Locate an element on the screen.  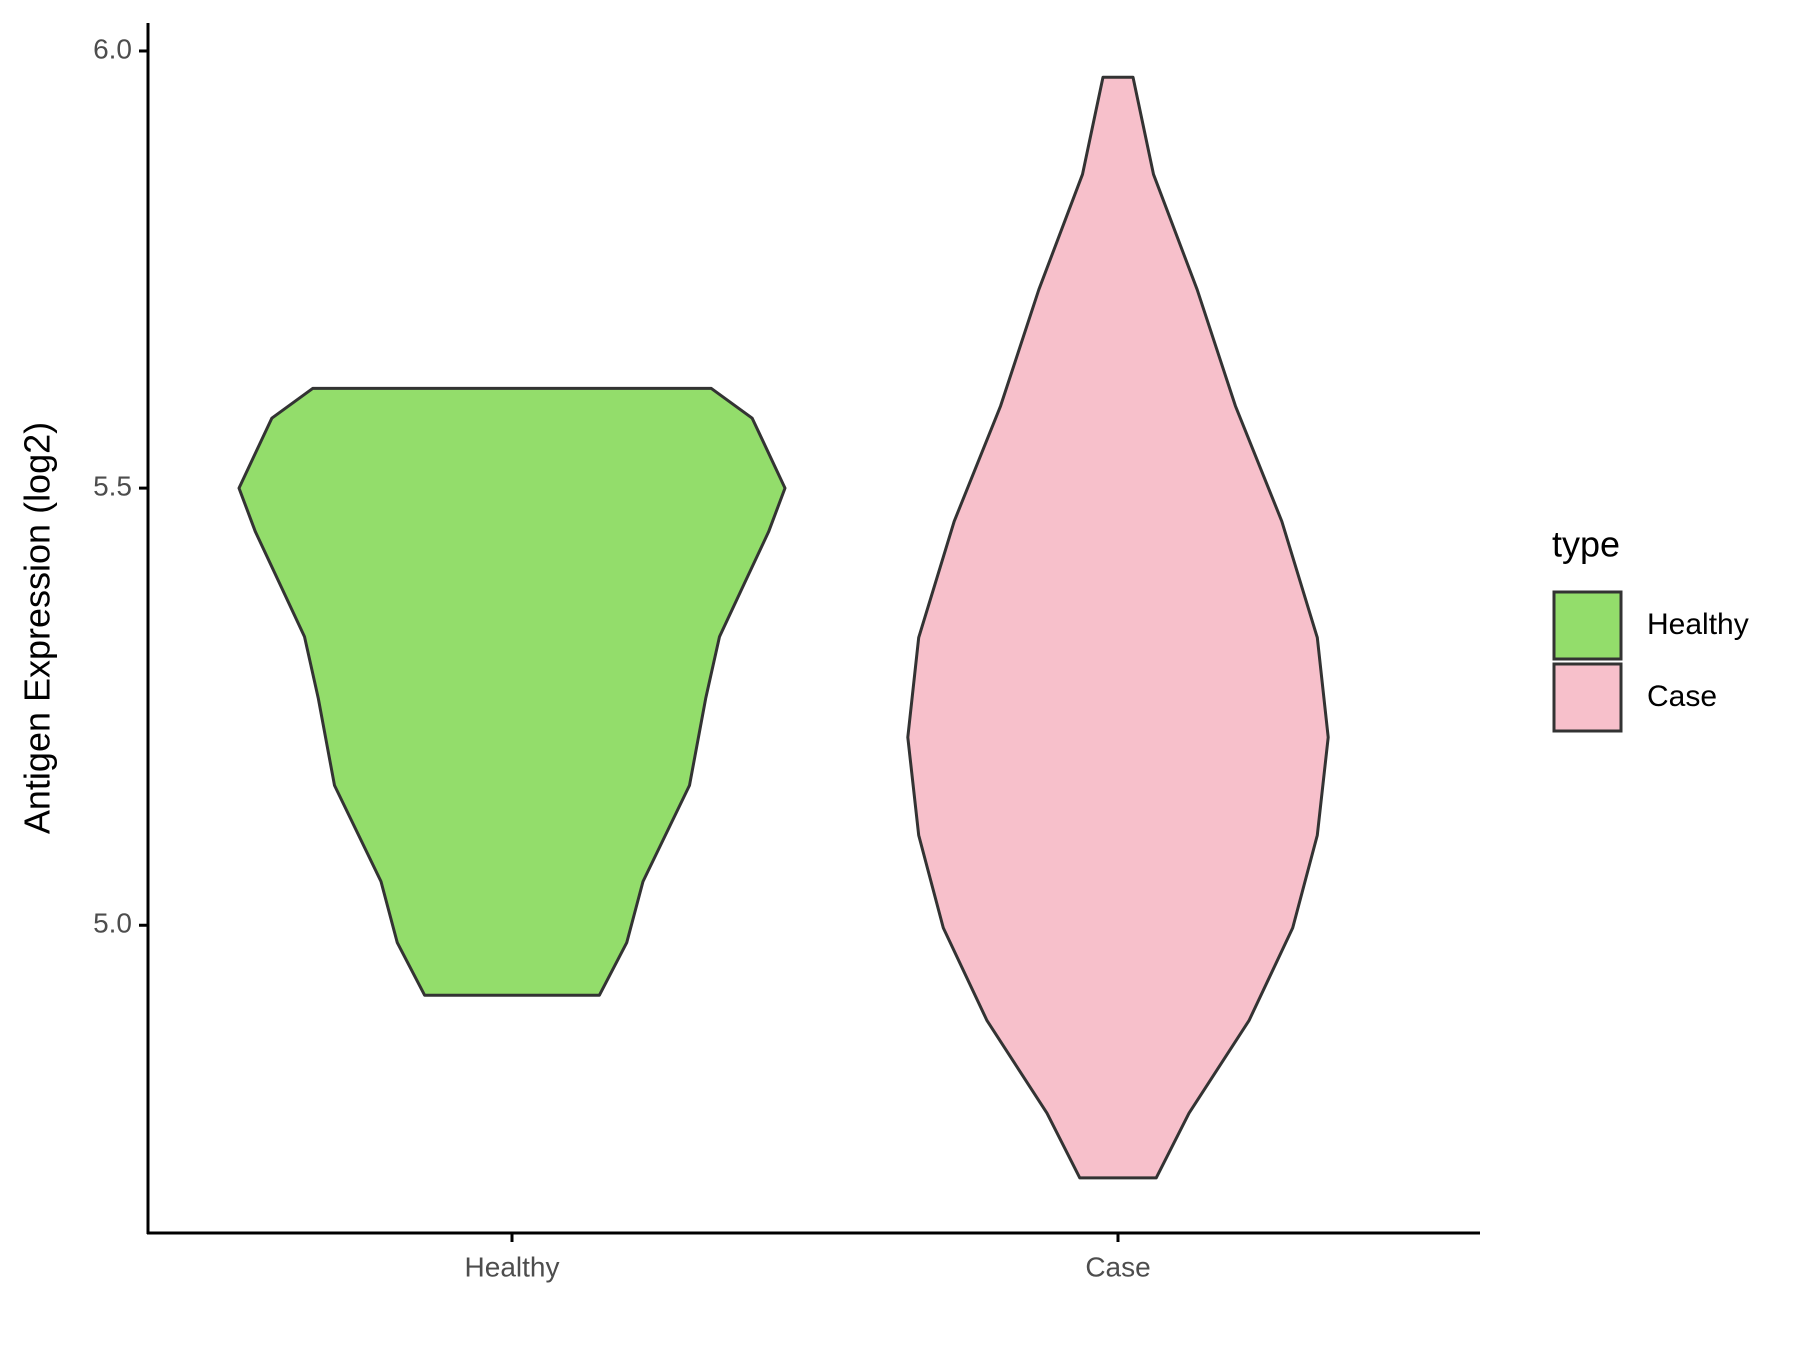
y-axis-title: Antigen Expression (log2) is located at coordinates (37, 628).